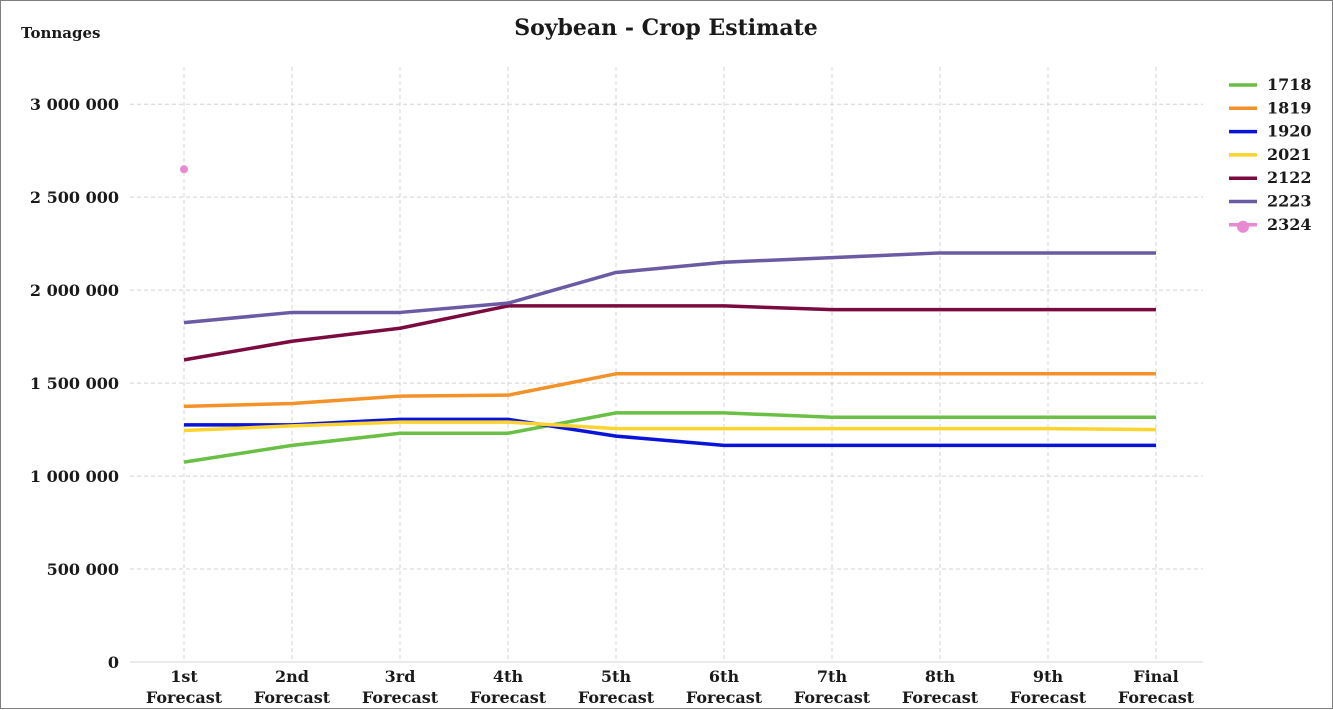 This screenshot has height=710, width=1333. What do you see at coordinates (400, 687) in the screenshot?
I see `x-tick-label: 3rd Forecast` at bounding box center [400, 687].